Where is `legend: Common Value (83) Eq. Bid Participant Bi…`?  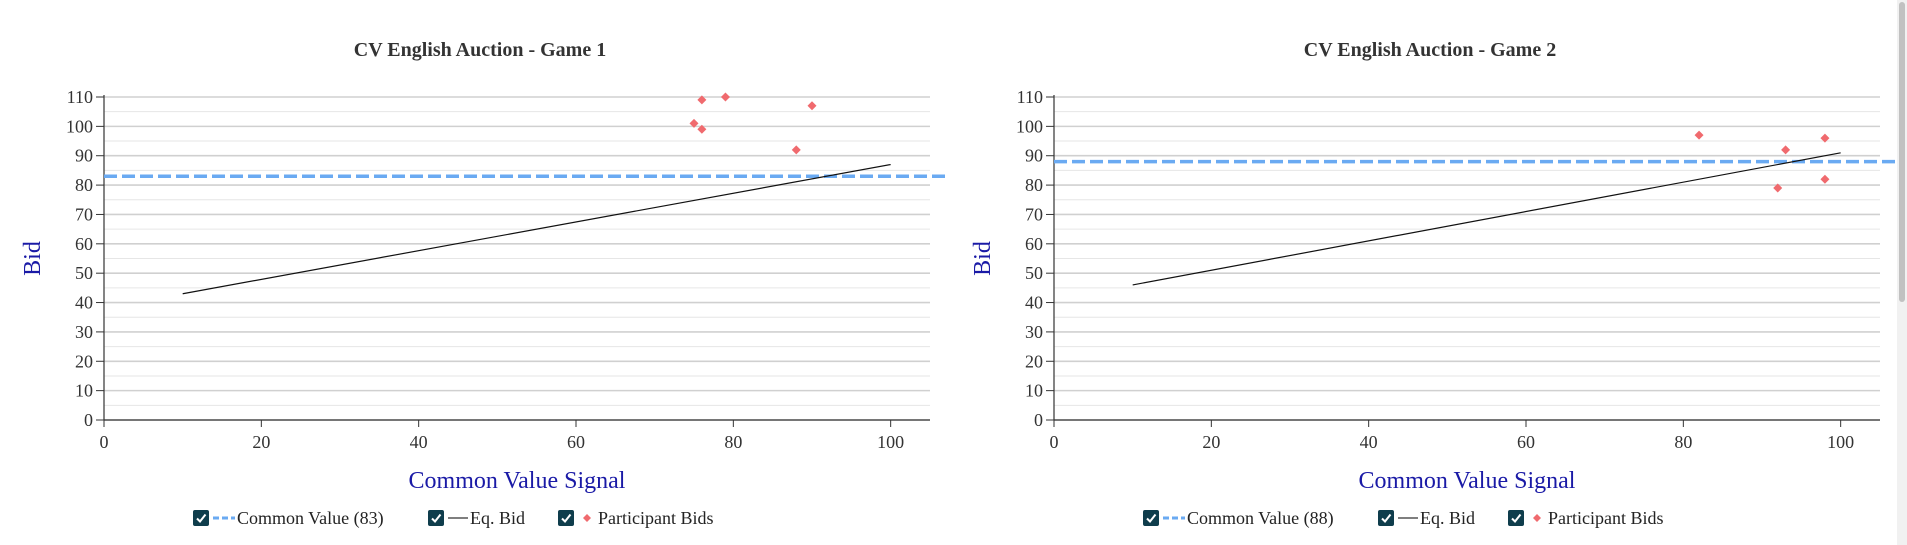
legend: Common Value (83) Eq. Bid Participant Bi… is located at coordinates (475, 518).